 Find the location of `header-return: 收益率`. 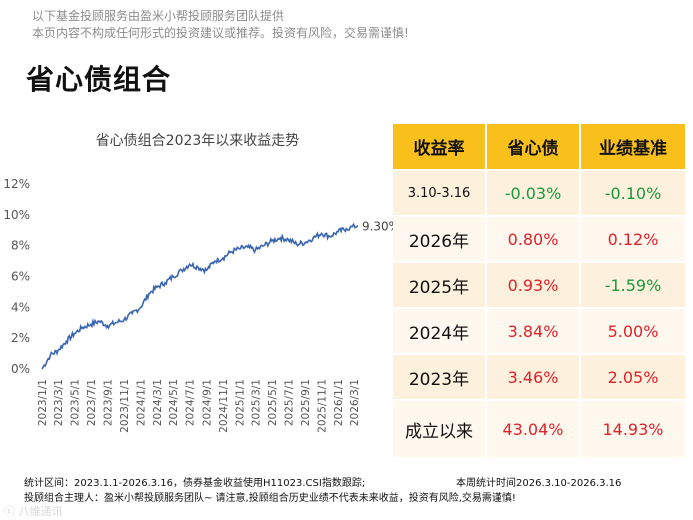

header-return: 收益率 is located at coordinates (439, 146).